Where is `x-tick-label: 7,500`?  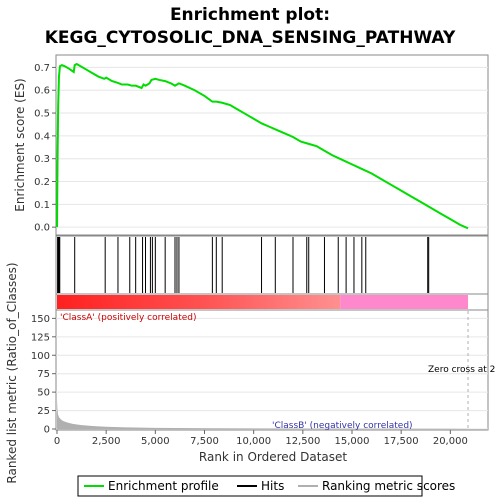 x-tick-label: 7,500 is located at coordinates (204, 441).